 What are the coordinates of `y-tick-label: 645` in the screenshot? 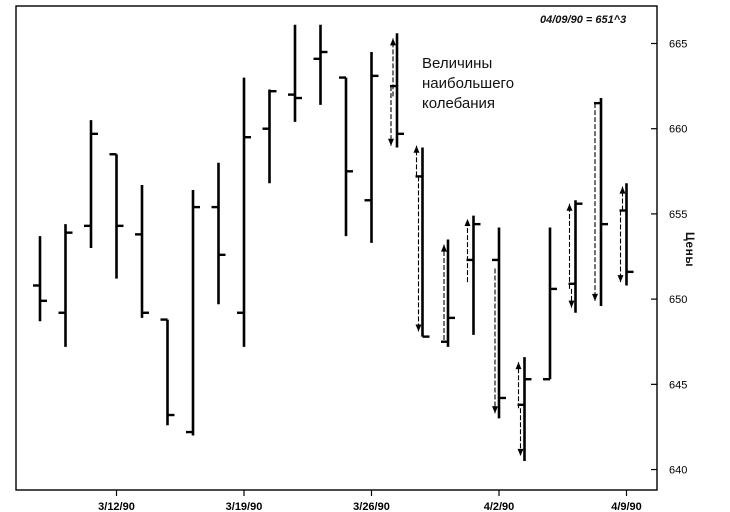 It's located at (678, 385).